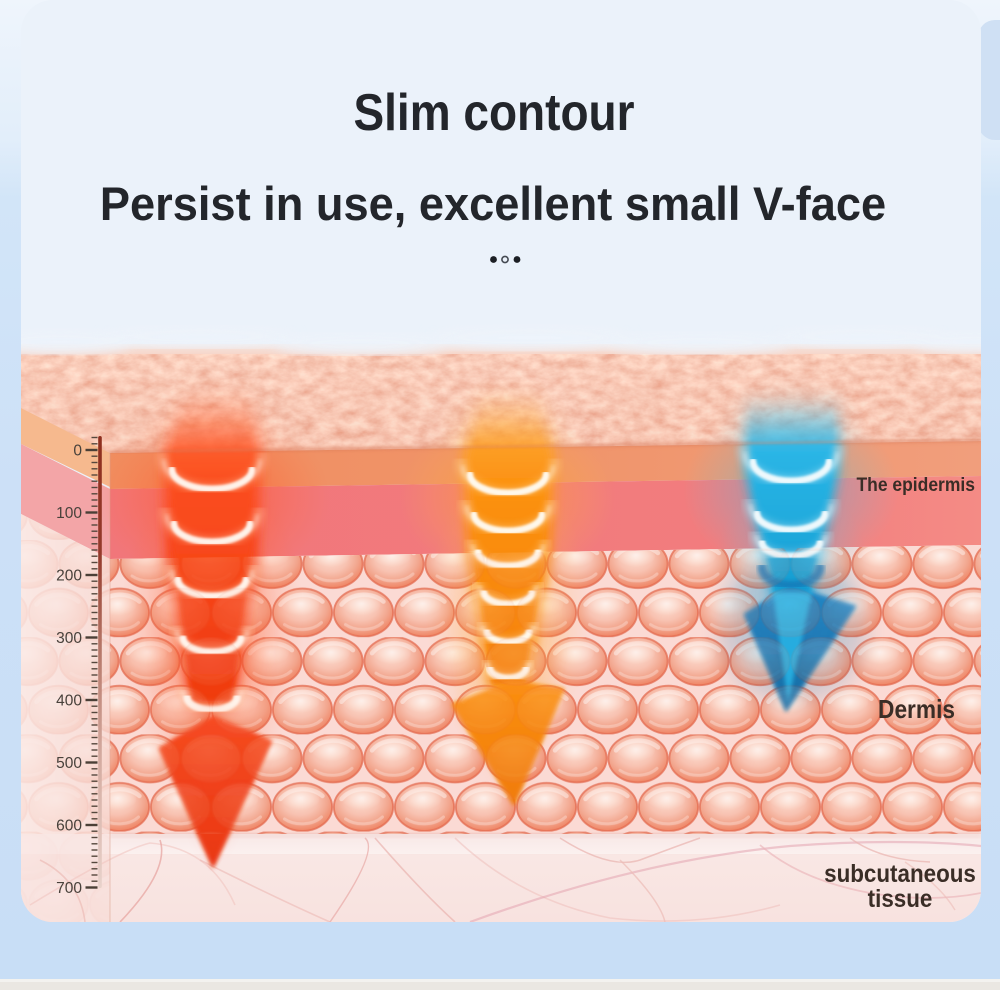  Describe the element at coordinates (493, 203) in the screenshot. I see `svg-text:Persist in use, excellent smal: Persist in use, excellent small V-face` at that location.